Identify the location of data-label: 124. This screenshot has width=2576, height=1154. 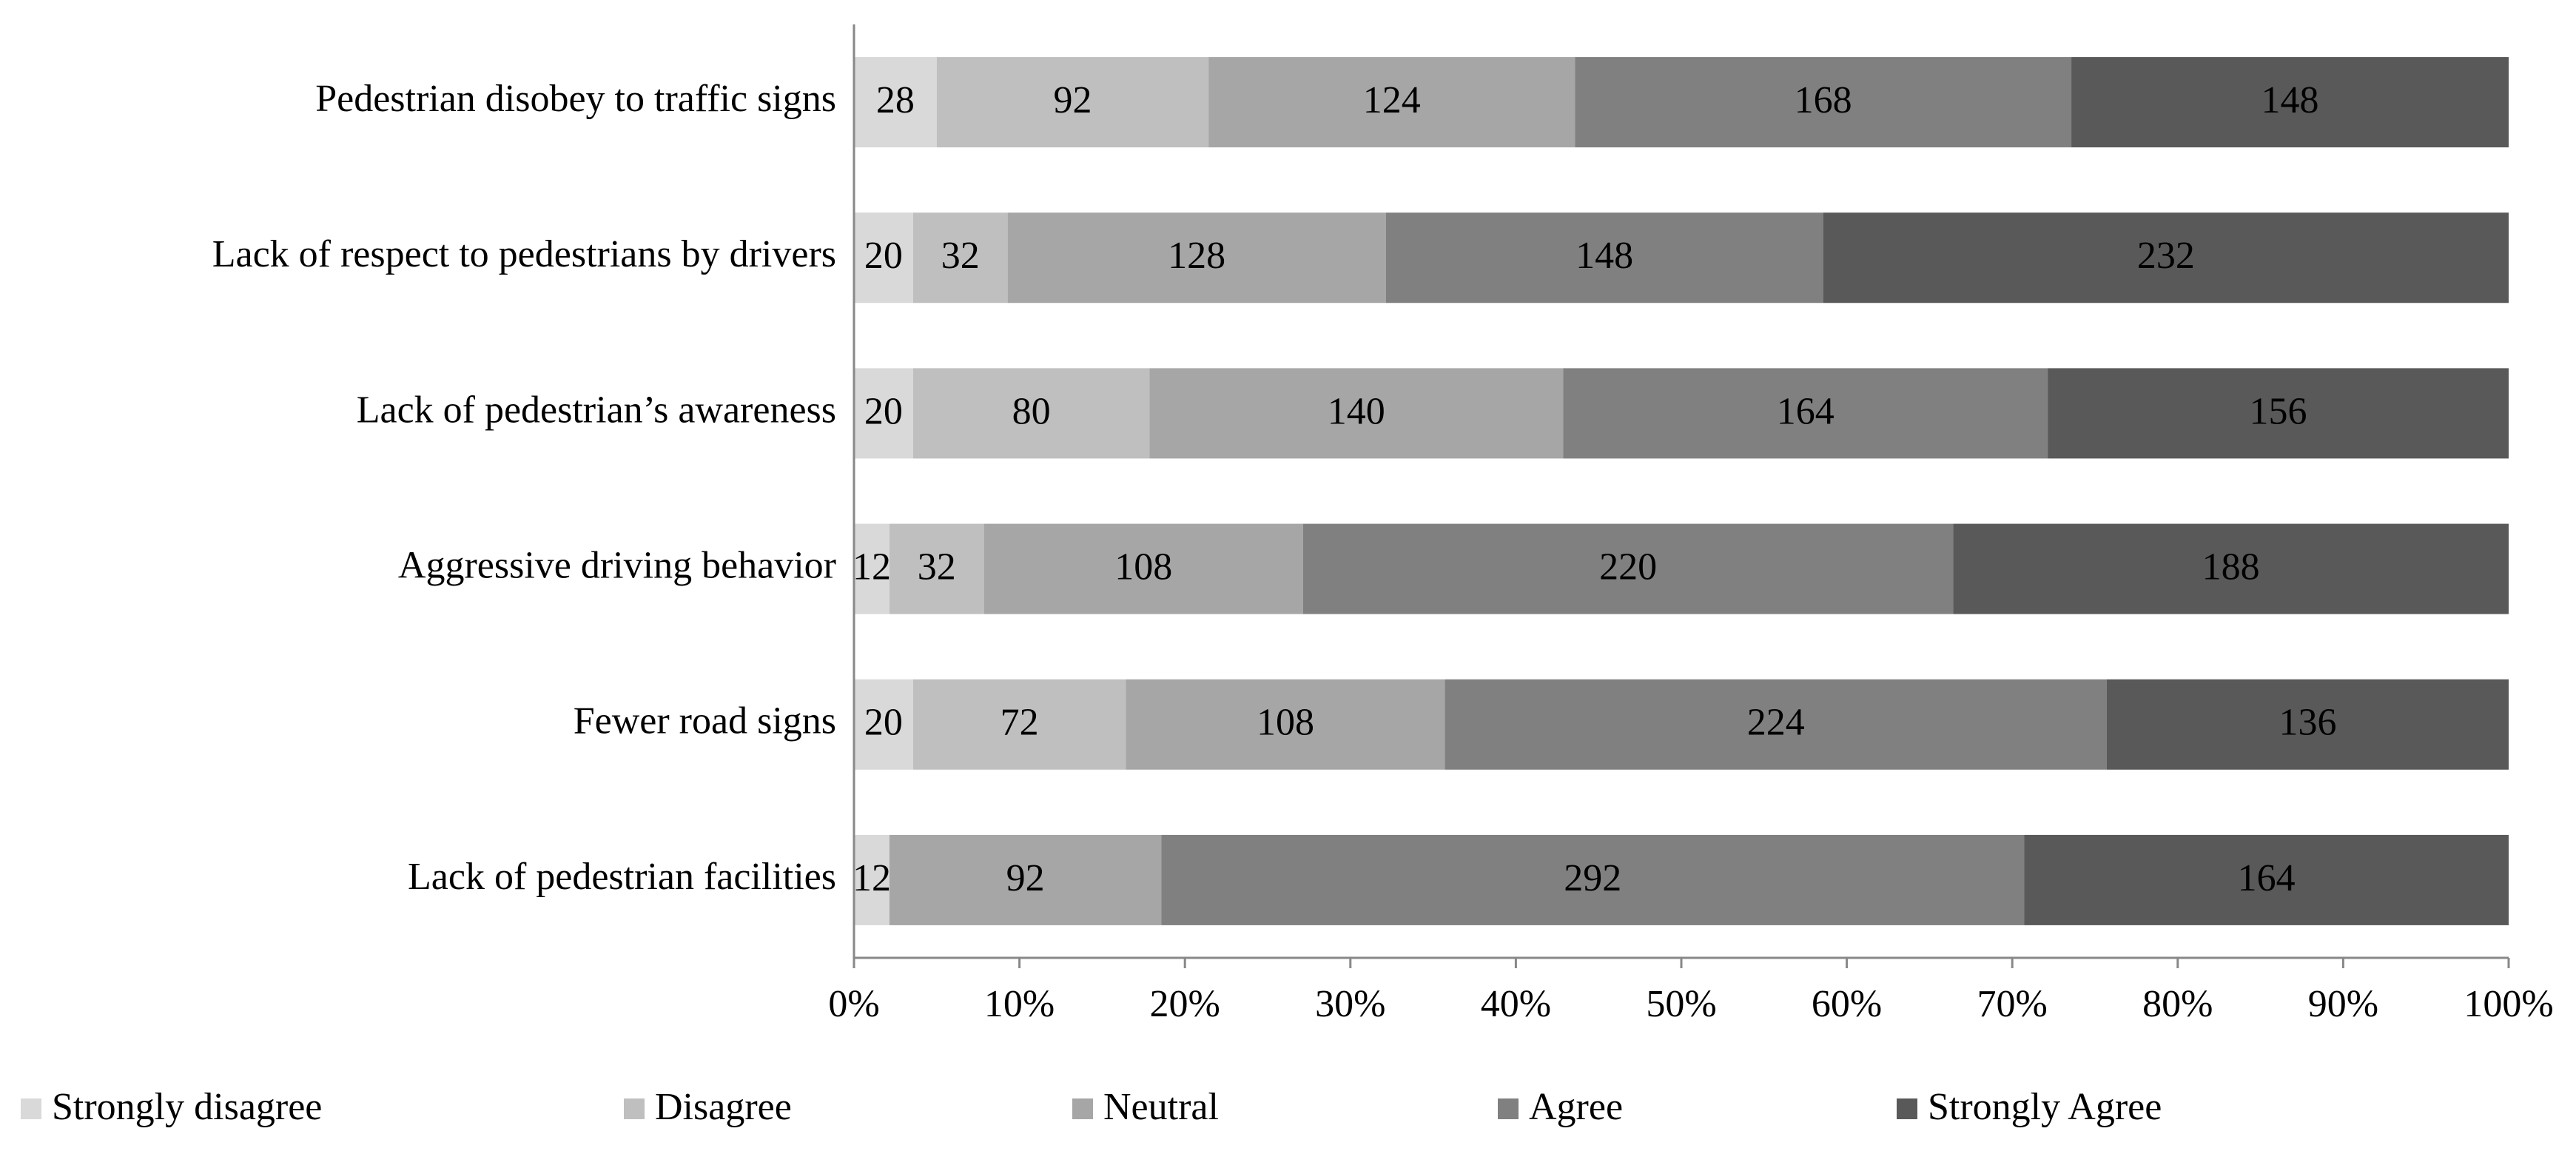
(1392, 100).